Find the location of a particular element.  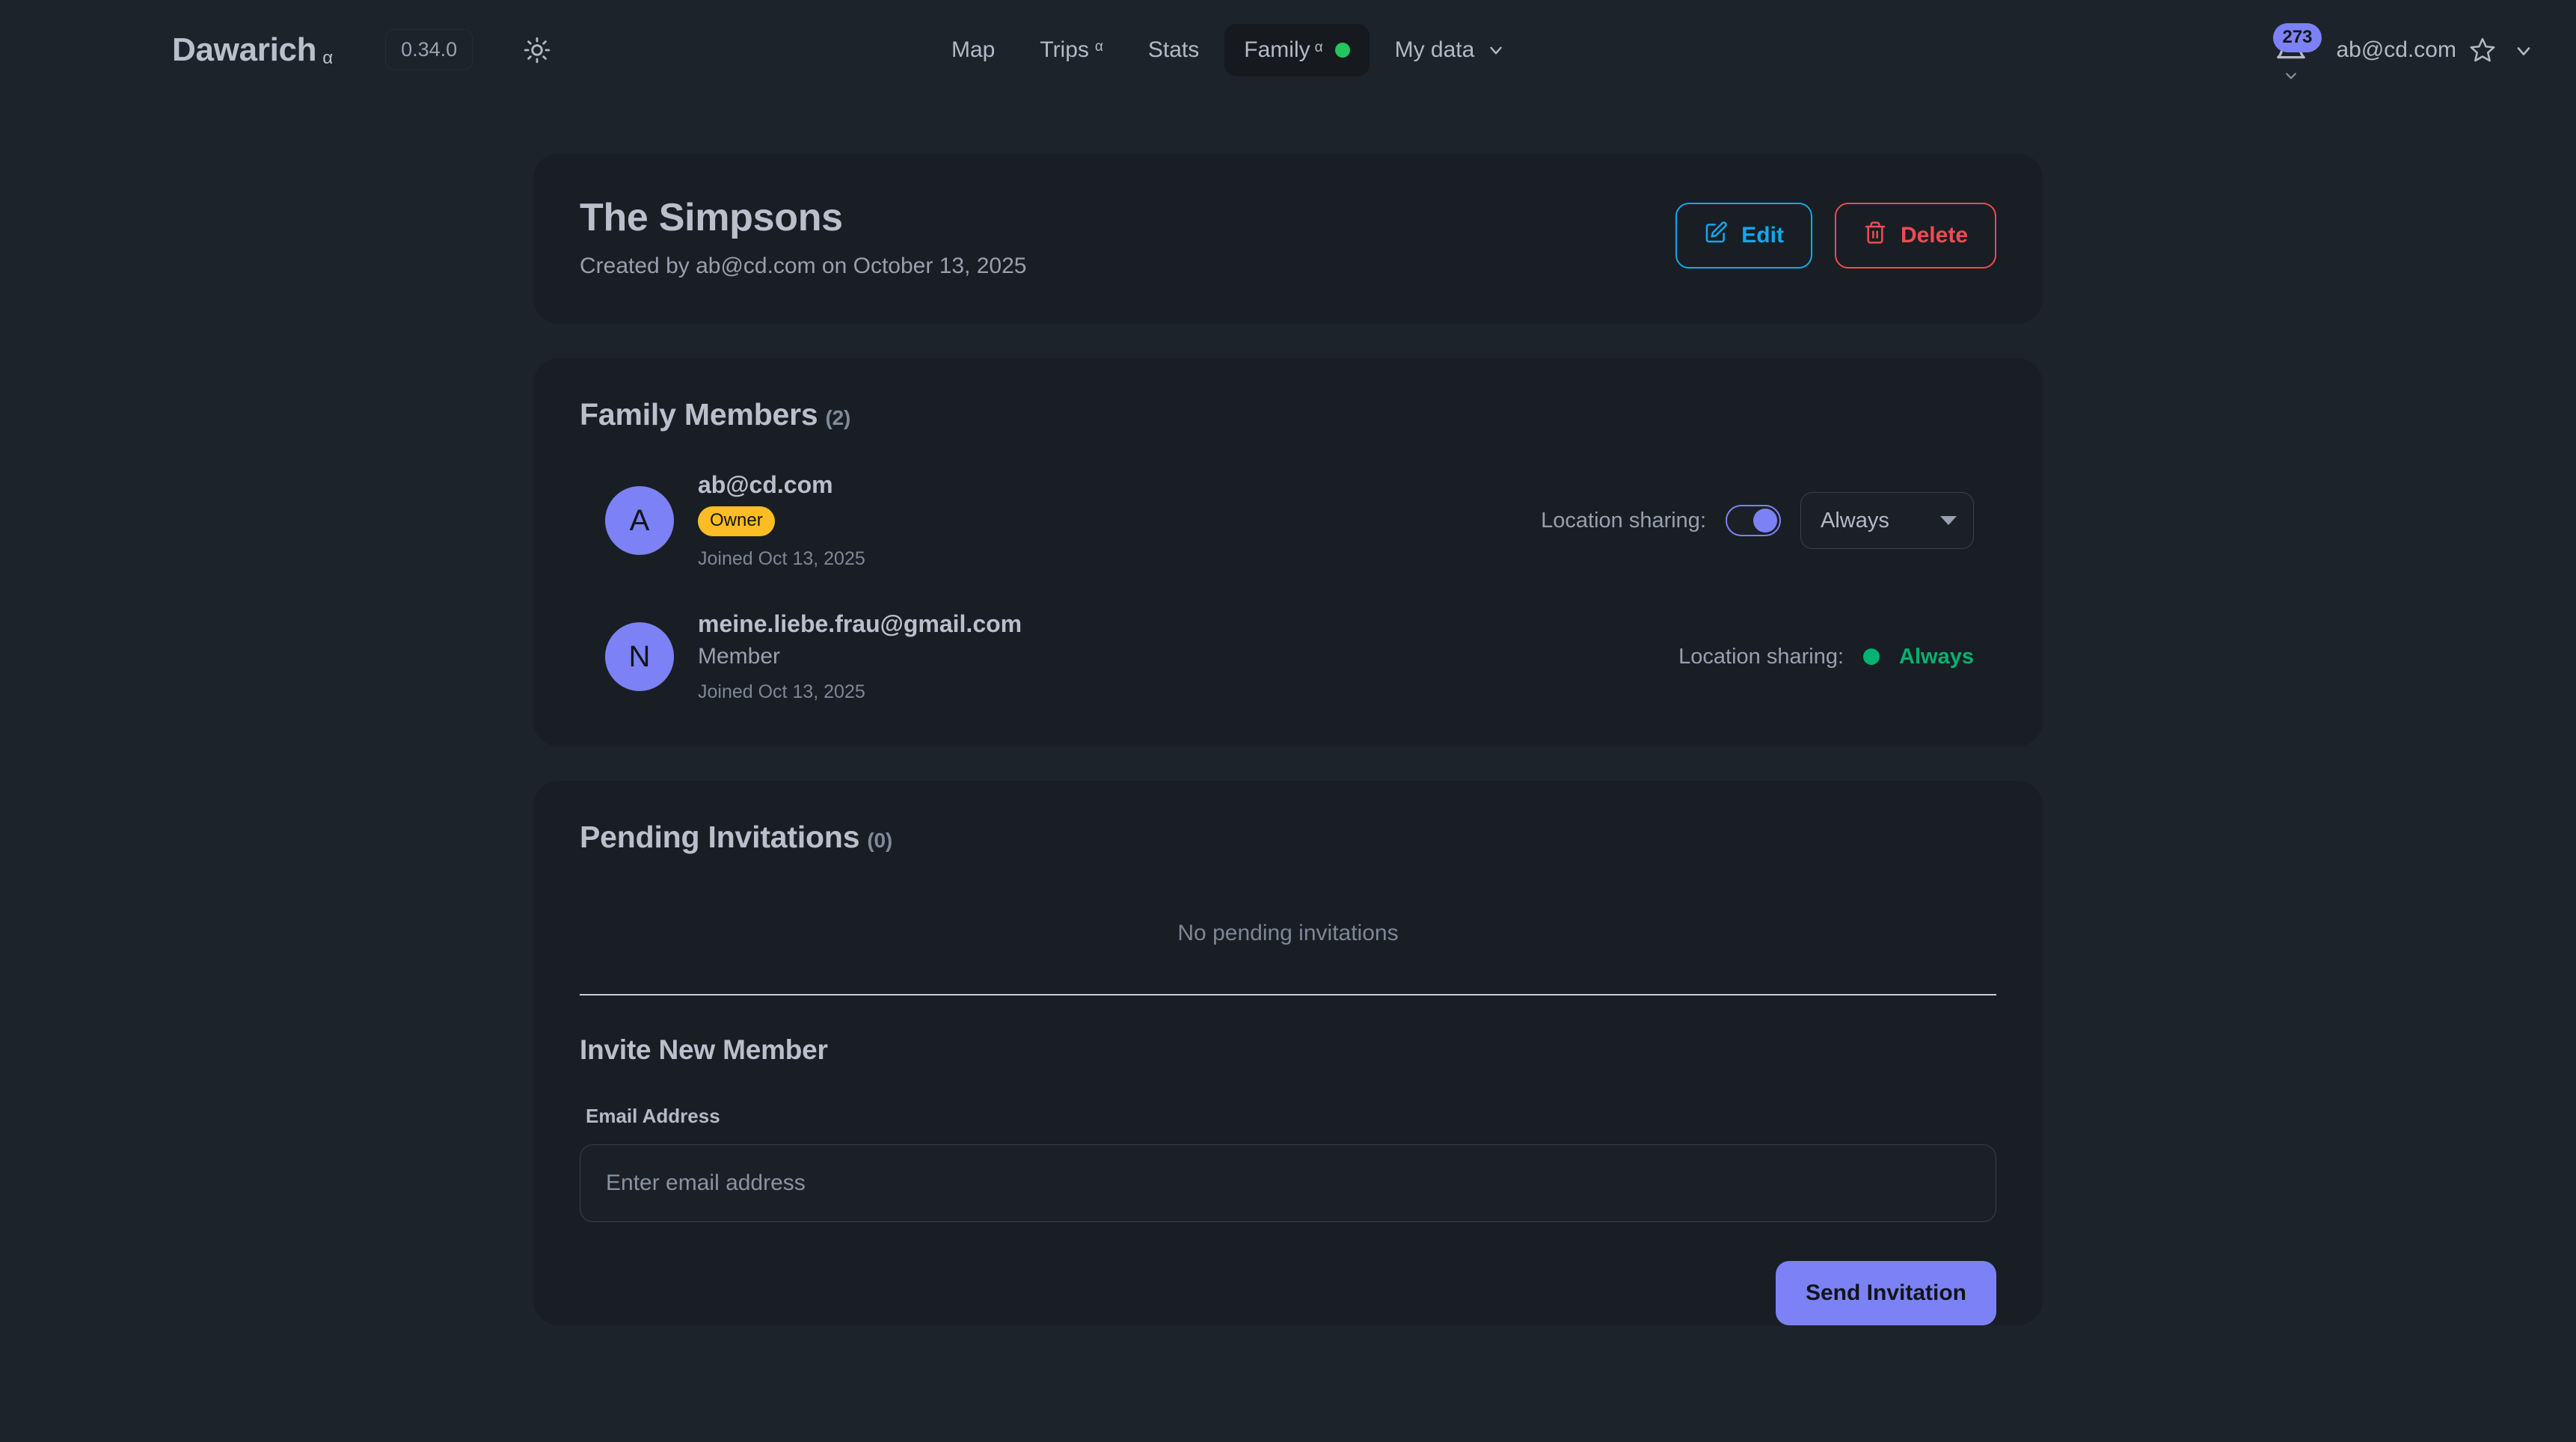

nav-item-trips: Trips α is located at coordinates (1071, 50).